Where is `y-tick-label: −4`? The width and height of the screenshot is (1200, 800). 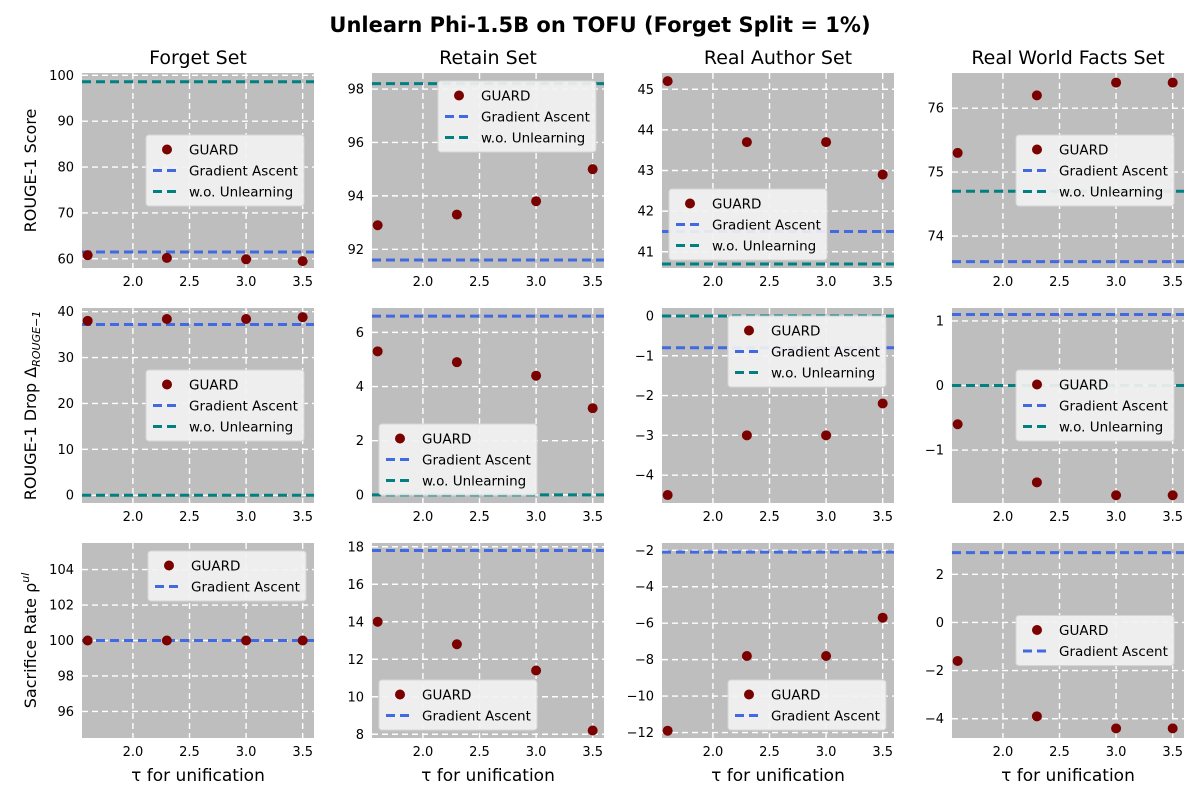
y-tick-label: −4 is located at coordinates (934, 719).